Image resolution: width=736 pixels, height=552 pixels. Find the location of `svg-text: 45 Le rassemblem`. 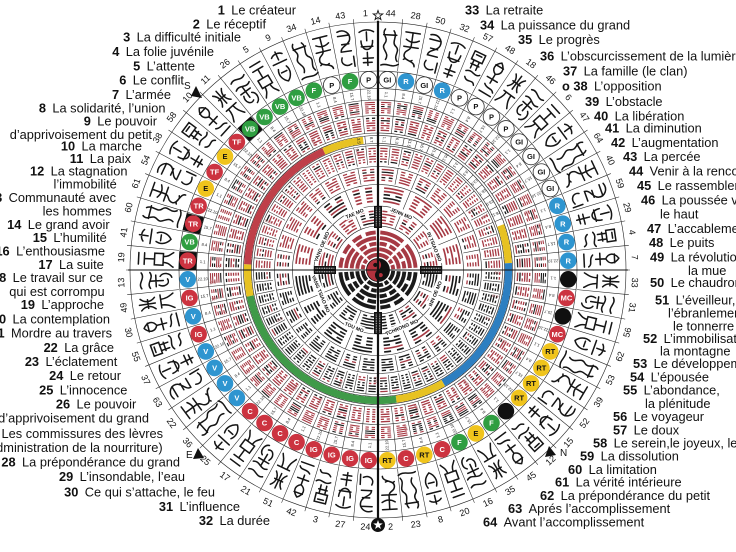

svg-text: 45 Le rassemblem is located at coordinates (686, 185).